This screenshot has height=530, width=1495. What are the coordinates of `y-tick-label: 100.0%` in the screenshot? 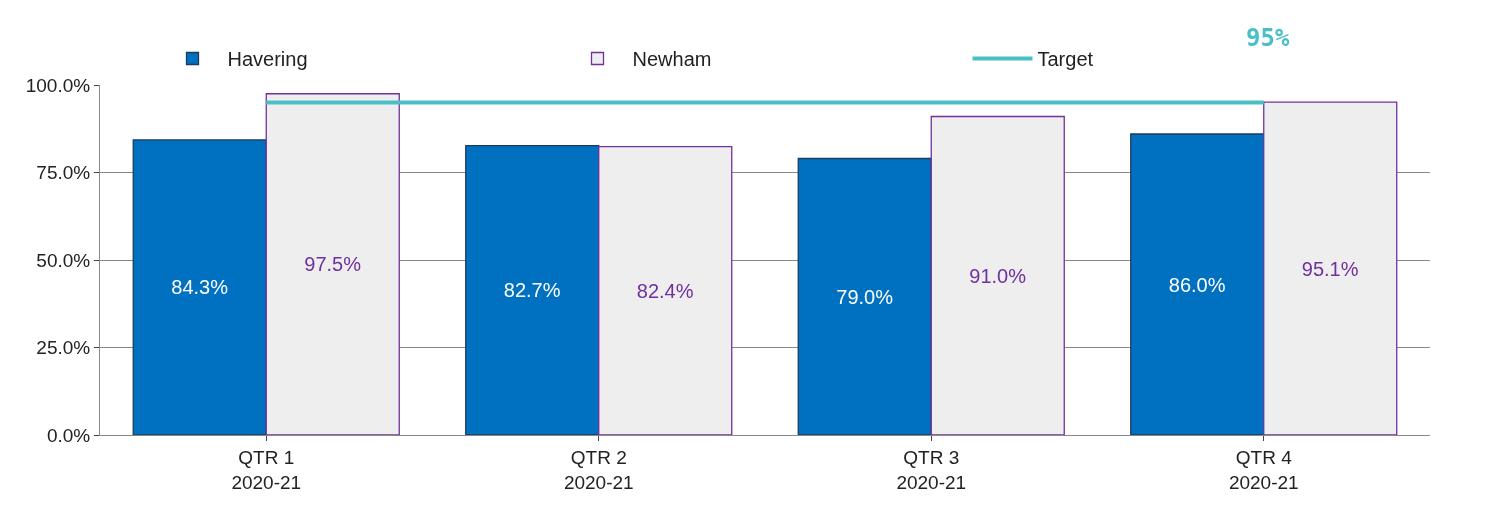 It's located at (58, 85).